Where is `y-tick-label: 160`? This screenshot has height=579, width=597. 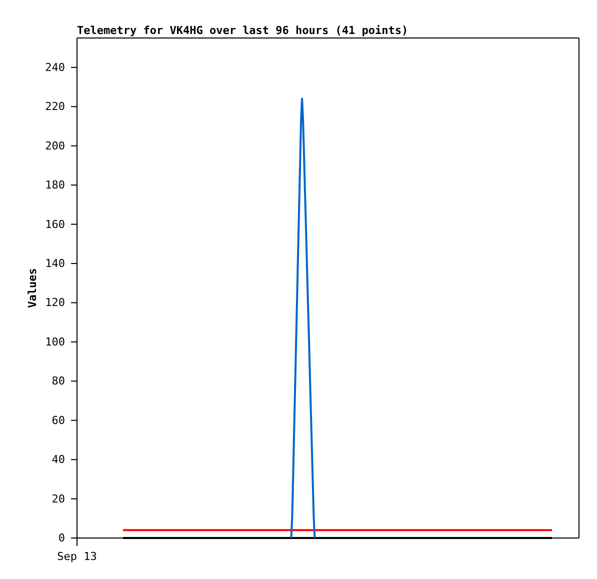
y-tick-label: 160 is located at coordinates (55, 224).